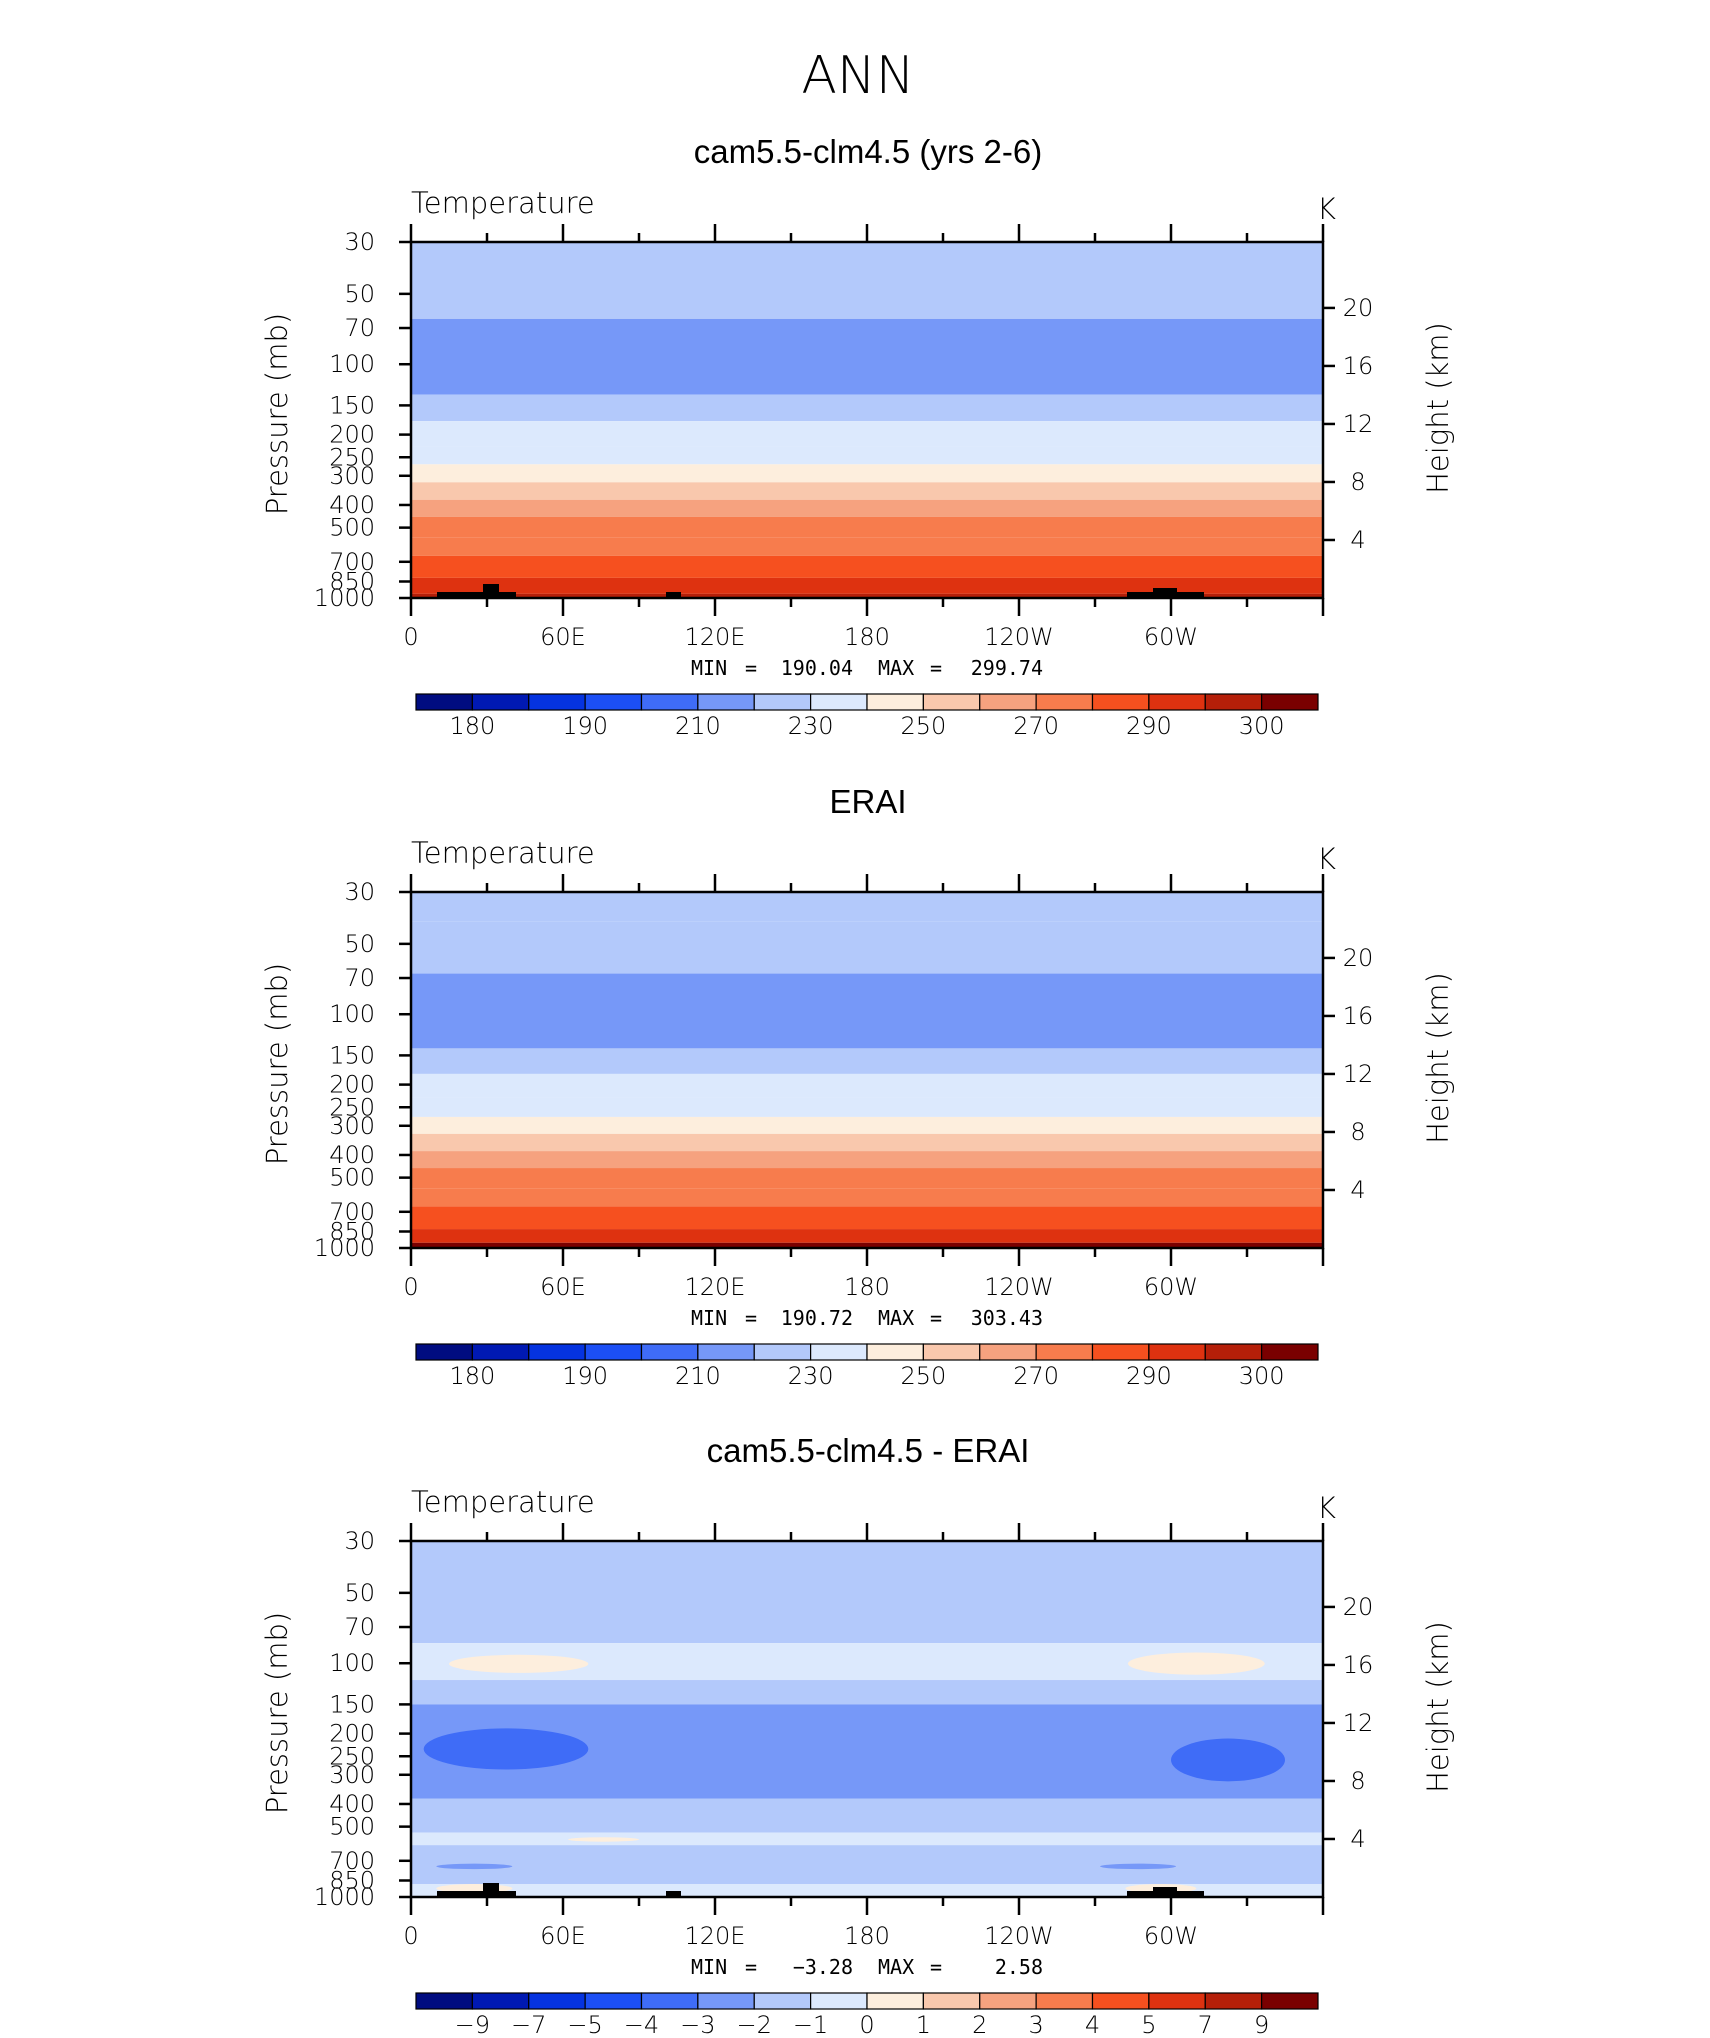  I want to click on y-tick-label: 70, so click(359, 1627).